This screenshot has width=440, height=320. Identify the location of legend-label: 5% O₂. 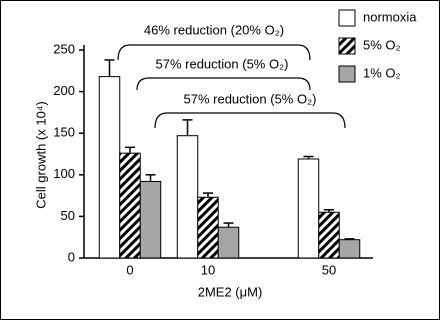
(382, 44).